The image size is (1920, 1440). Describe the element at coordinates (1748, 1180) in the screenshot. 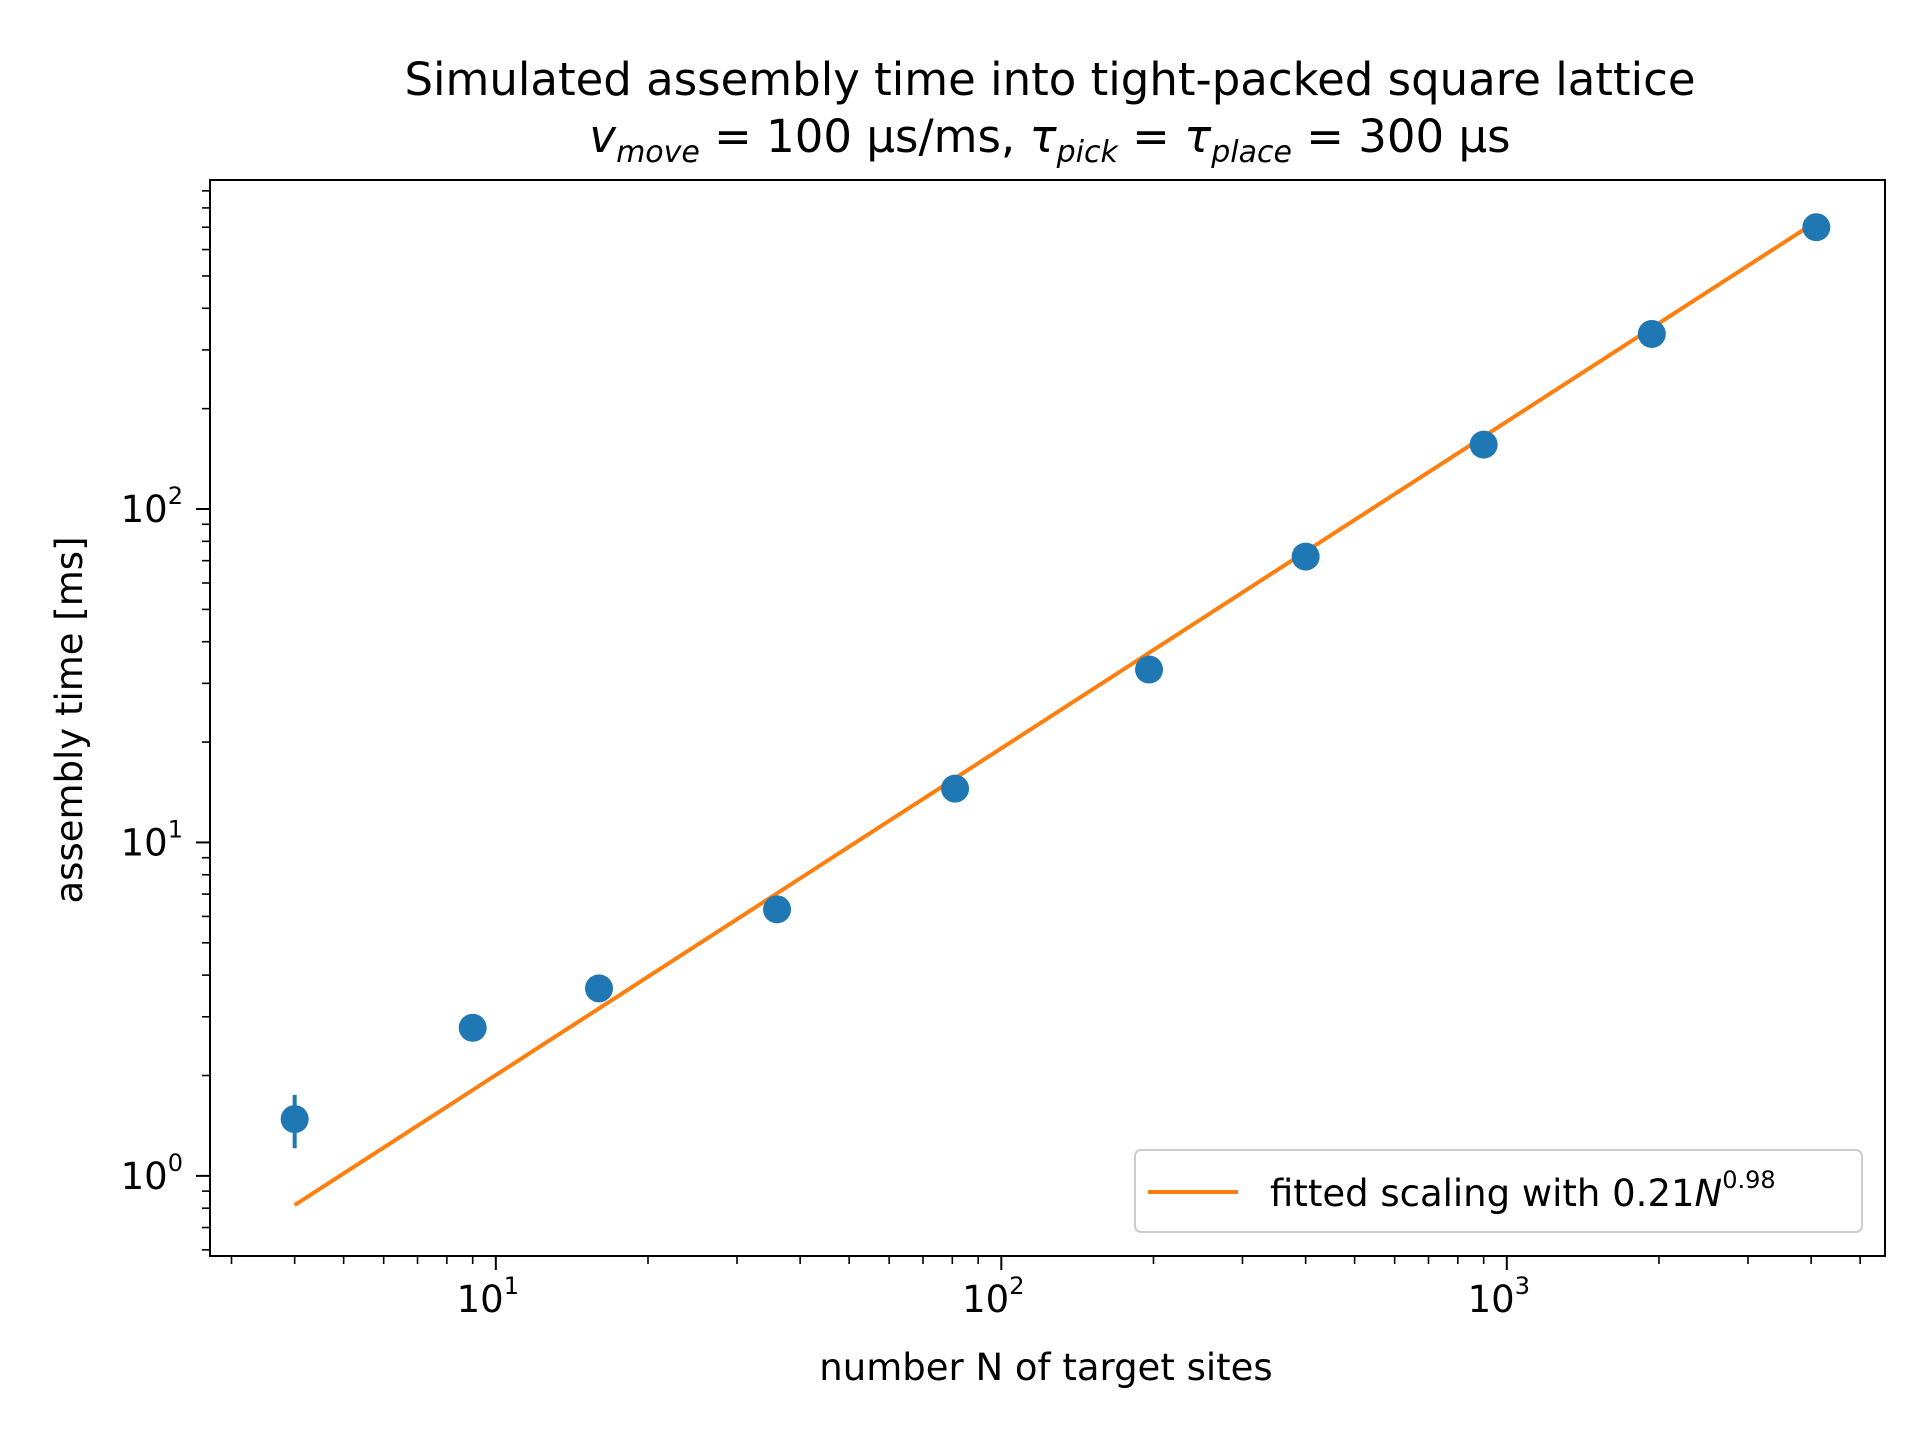

I see `legend-entry-exponent: 0.98` at that location.